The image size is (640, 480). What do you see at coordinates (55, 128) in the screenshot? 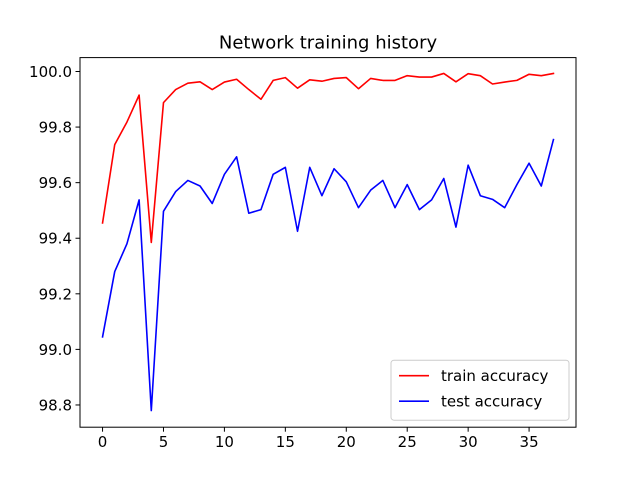
I see `y-tick-label: 99.8` at bounding box center [55, 128].